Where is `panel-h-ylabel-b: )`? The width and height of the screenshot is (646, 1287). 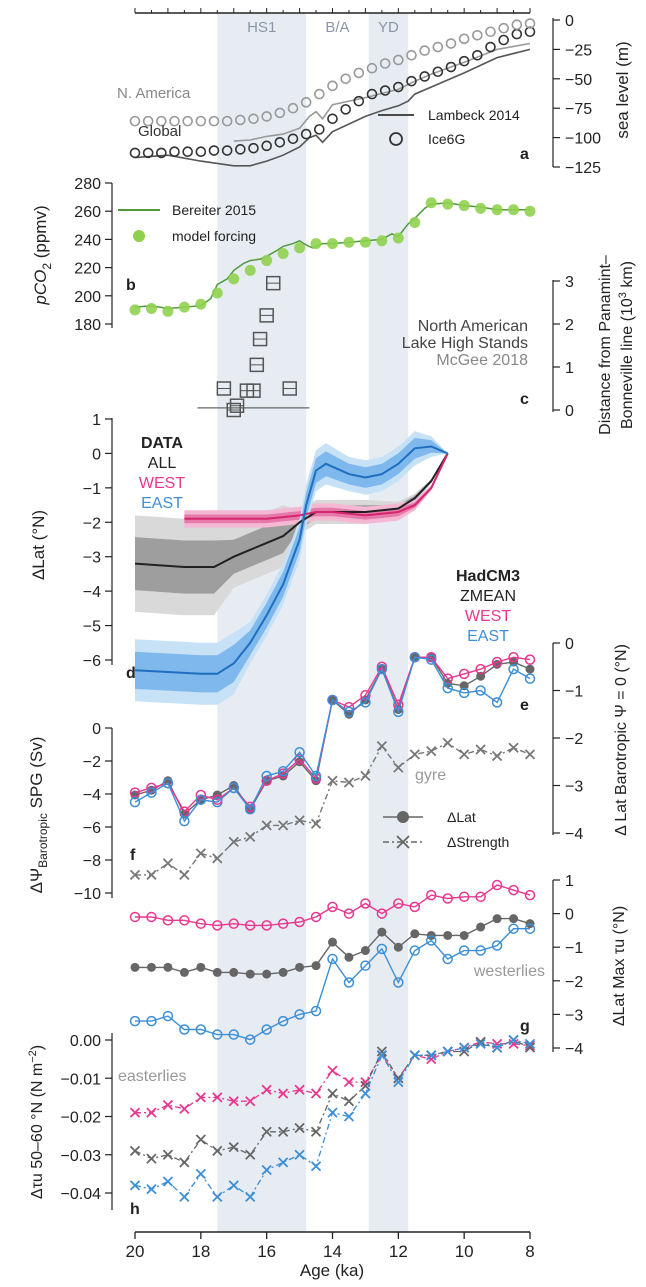 panel-h-ylabel-b: ) is located at coordinates (37, 1047).